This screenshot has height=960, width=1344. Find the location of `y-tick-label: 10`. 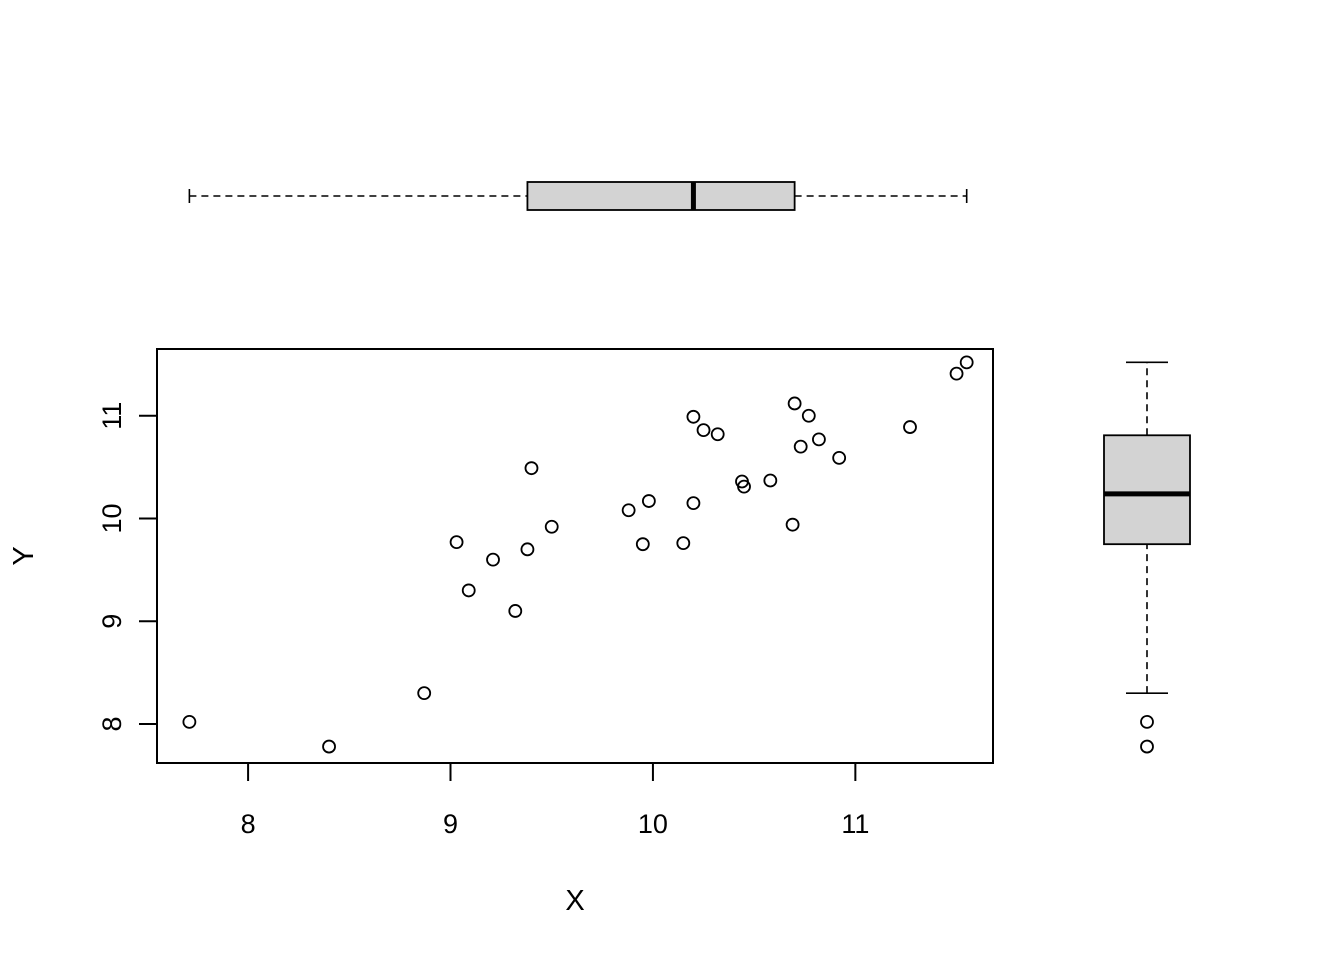

y-tick-label: 10 is located at coordinates (112, 518).